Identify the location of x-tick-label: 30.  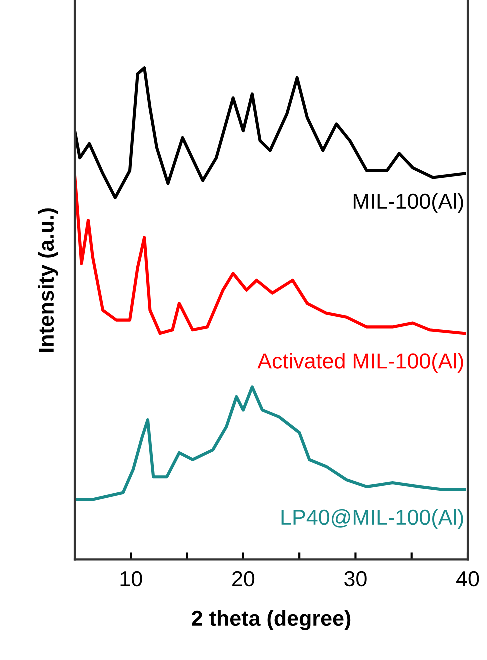
(355, 579).